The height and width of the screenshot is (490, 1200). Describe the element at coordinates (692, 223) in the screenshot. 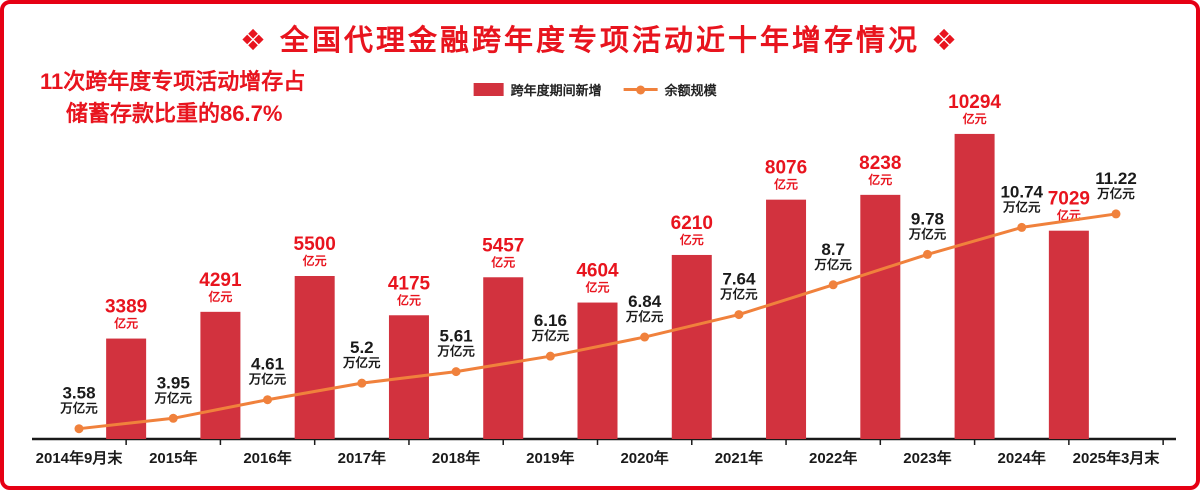

I see `bar-value-label: 6210` at that location.